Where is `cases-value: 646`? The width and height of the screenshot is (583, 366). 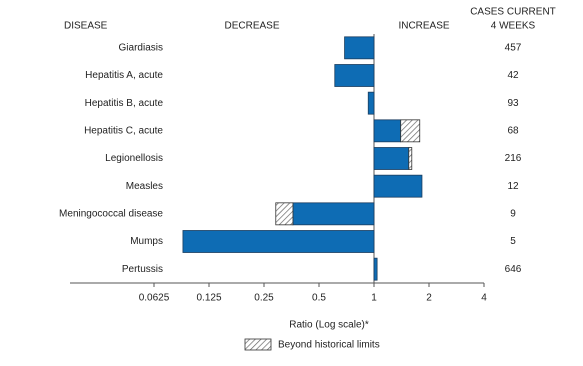
cases-value: 646 is located at coordinates (513, 269).